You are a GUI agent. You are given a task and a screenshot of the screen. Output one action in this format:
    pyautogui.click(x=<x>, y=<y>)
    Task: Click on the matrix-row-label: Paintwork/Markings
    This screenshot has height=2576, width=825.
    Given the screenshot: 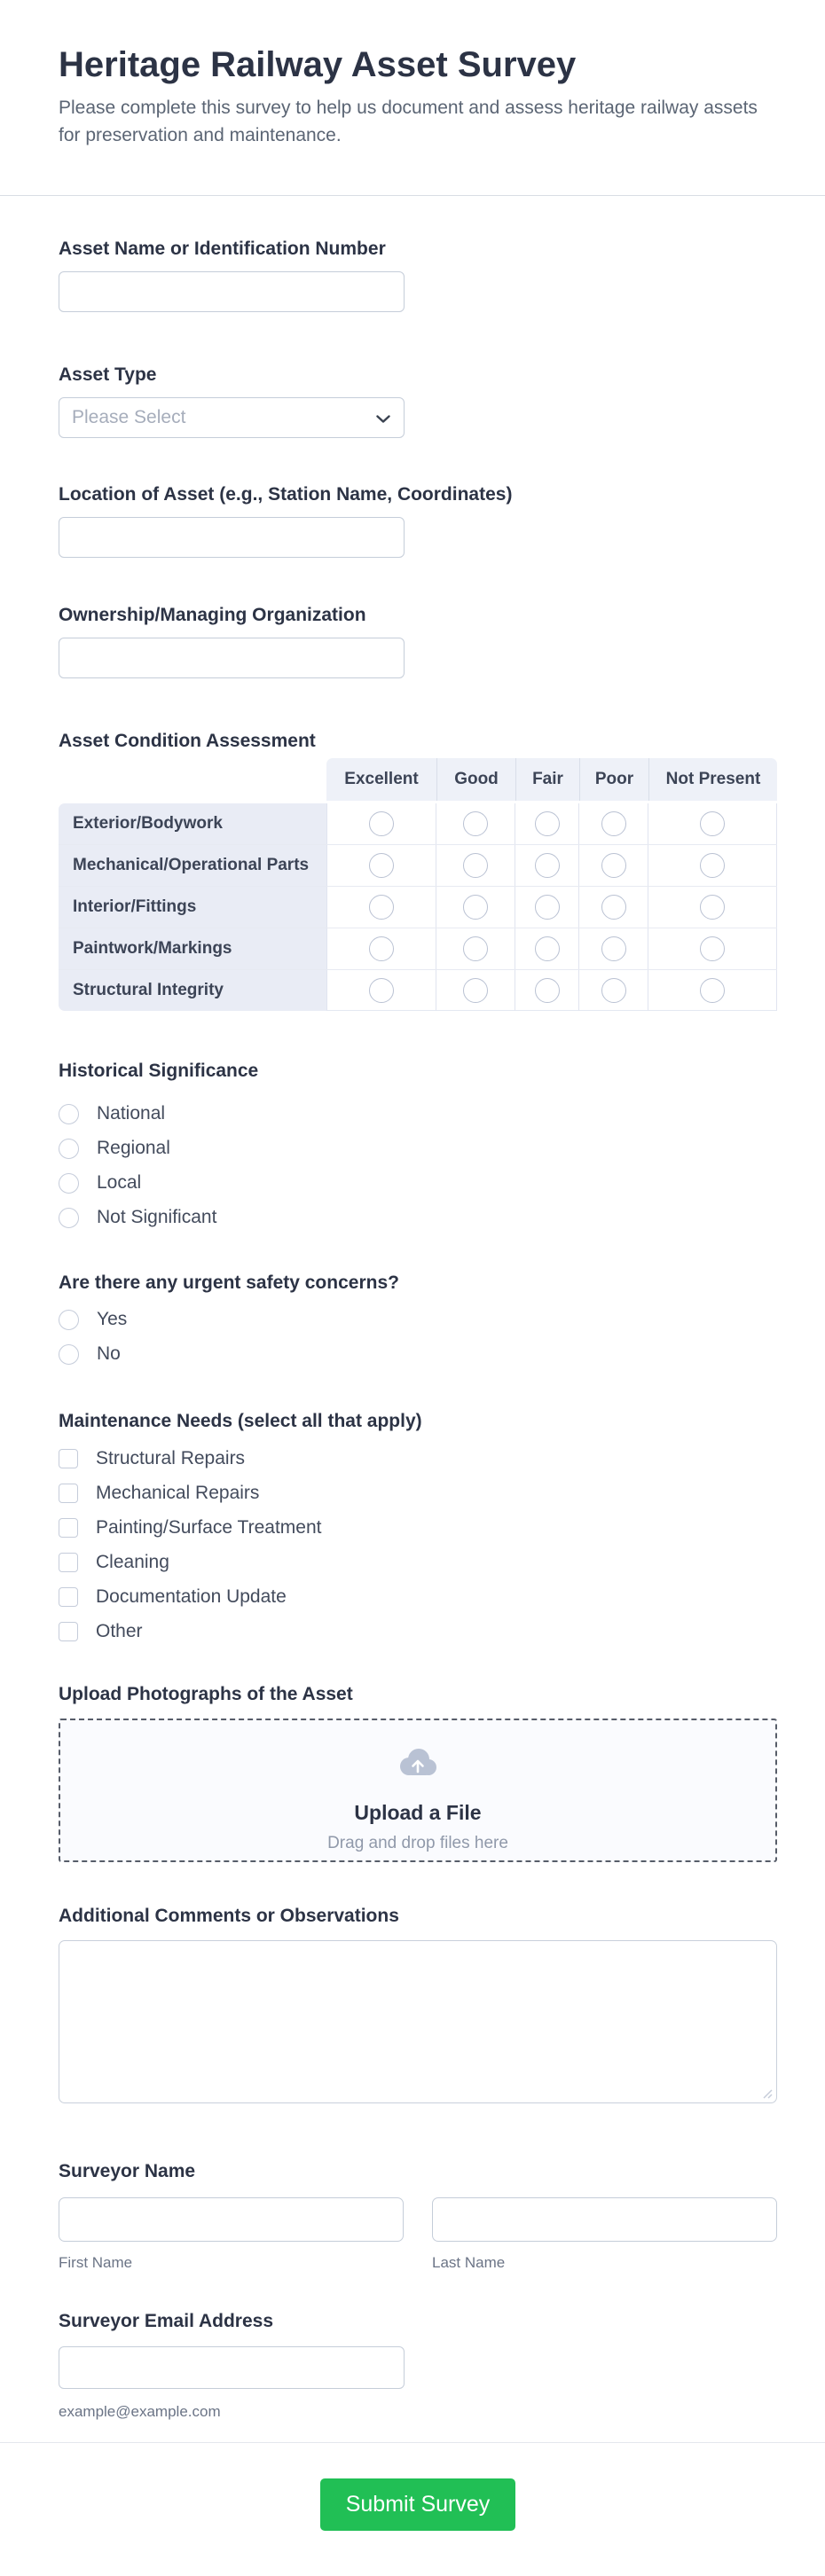 What is the action you would take?
    pyautogui.click(x=192, y=948)
    